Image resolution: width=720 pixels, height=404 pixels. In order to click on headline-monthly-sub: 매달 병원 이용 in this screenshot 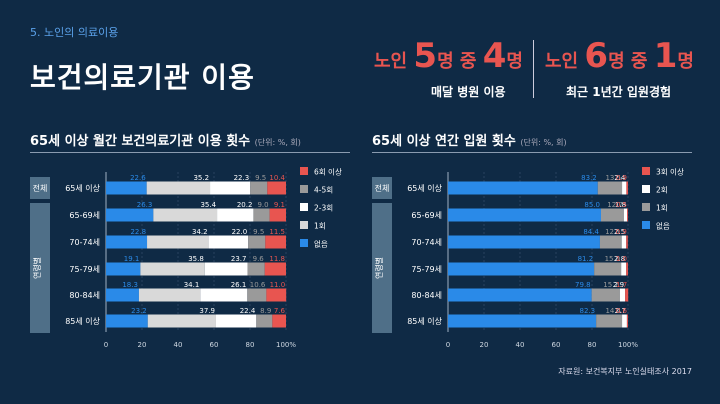, I will do `click(468, 92)`.